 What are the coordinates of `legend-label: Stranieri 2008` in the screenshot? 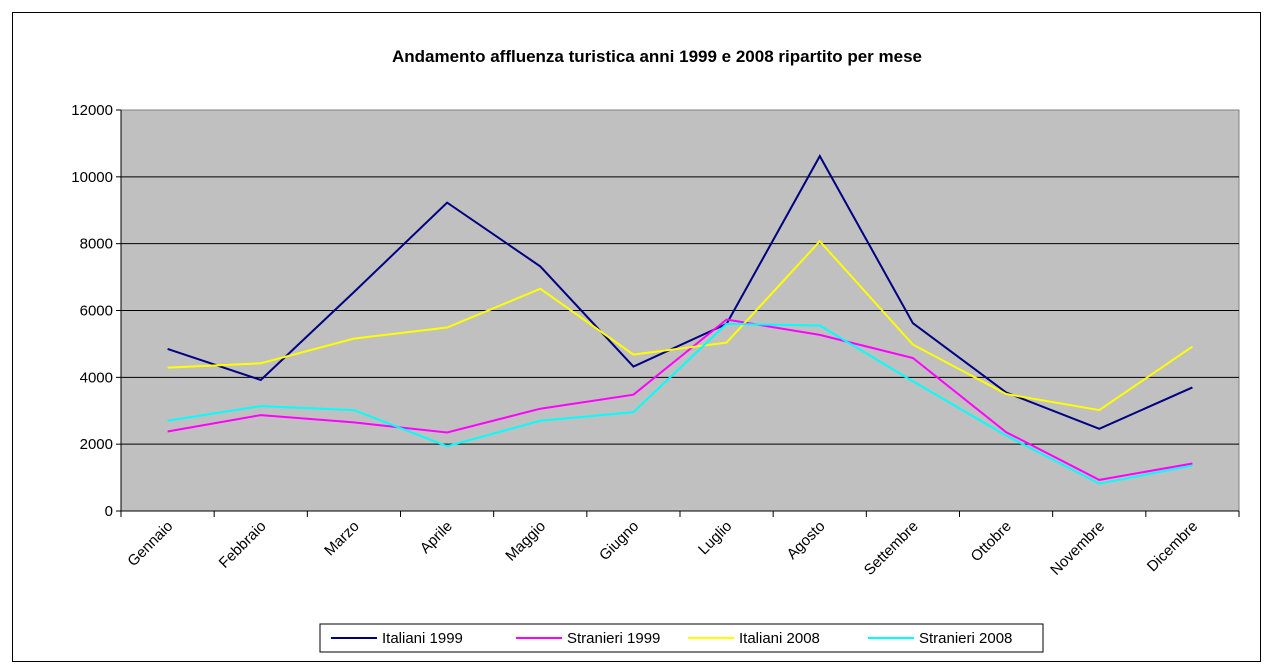 It's located at (965, 638).